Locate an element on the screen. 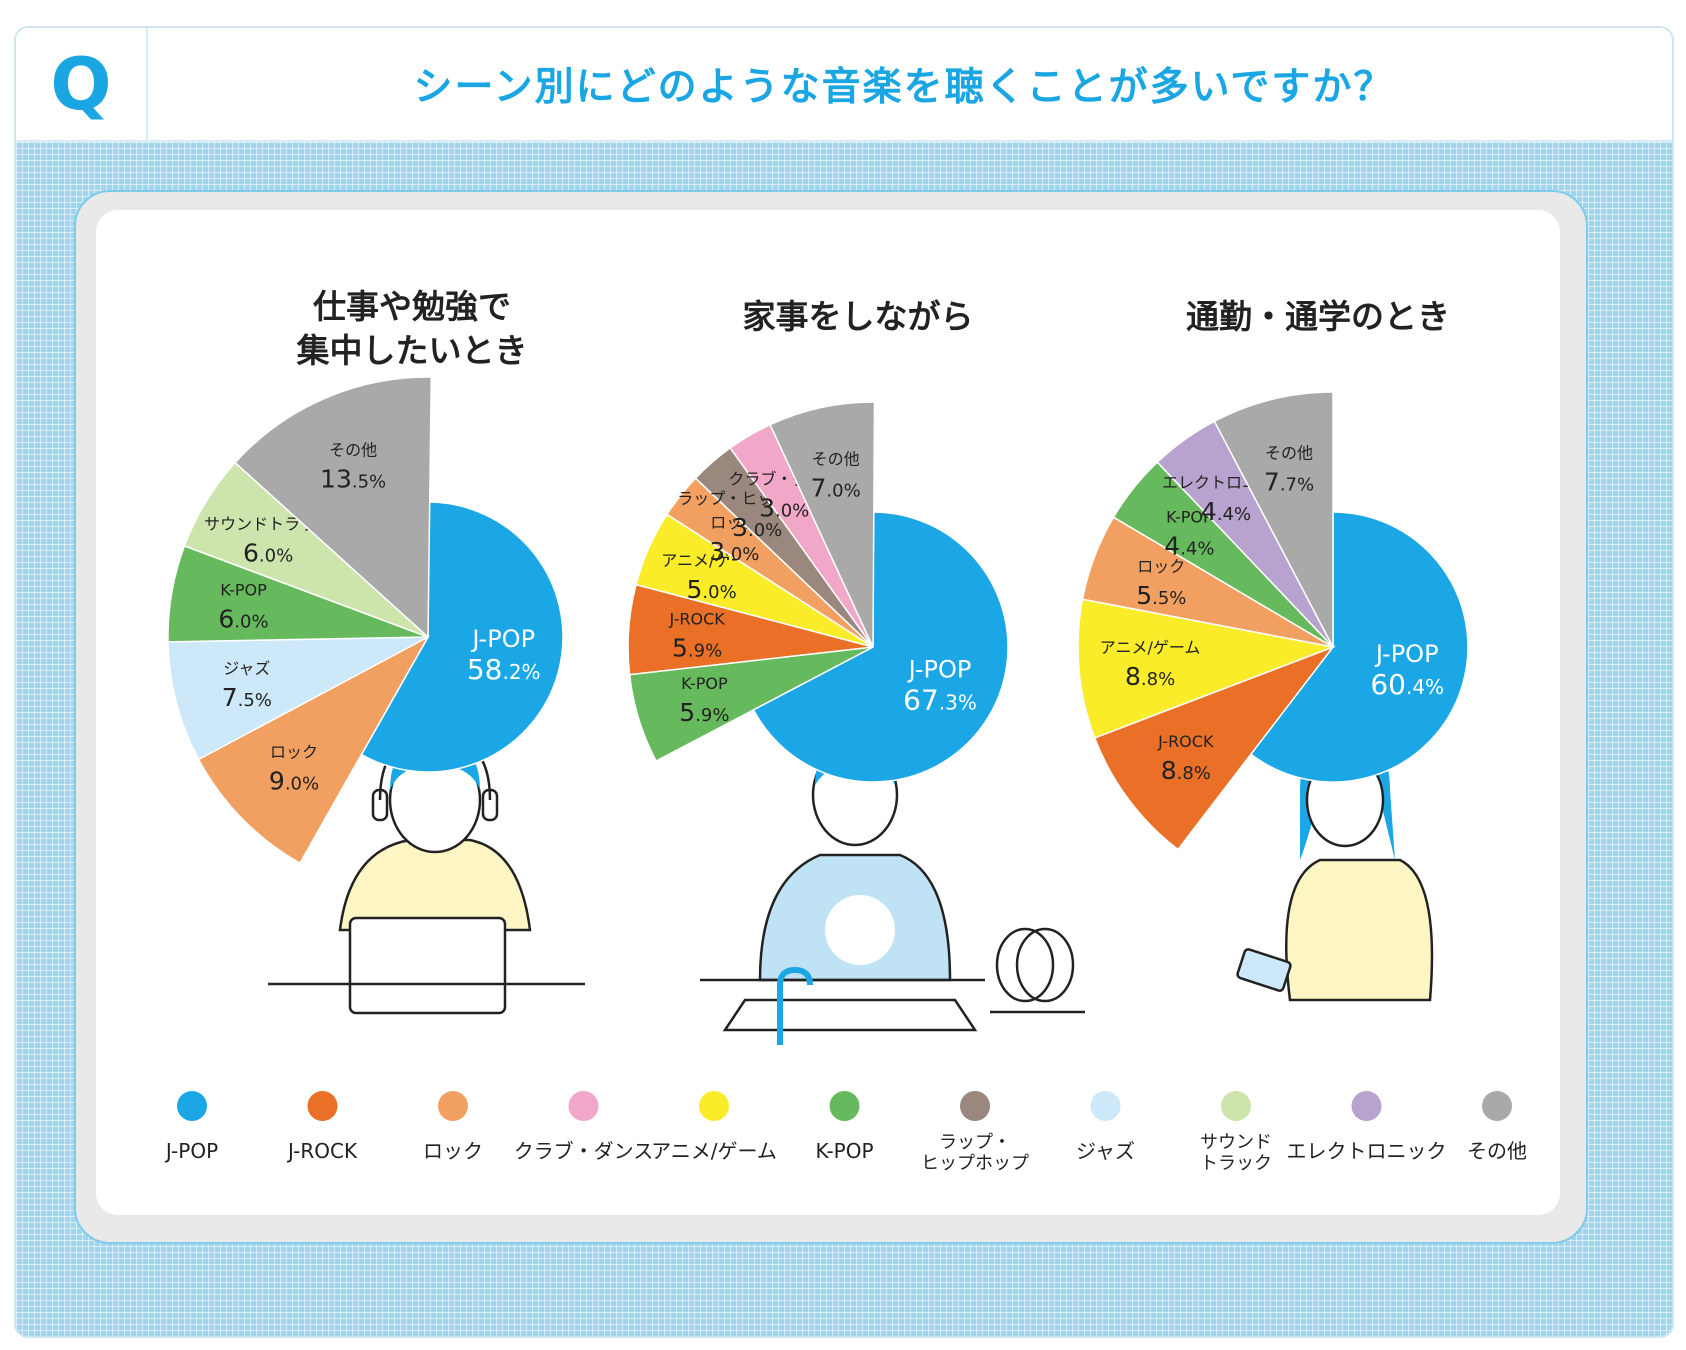 Image resolution: width=1686 pixels, height=1350 pixels. legend-label: J-POP is located at coordinates (191, 1151).